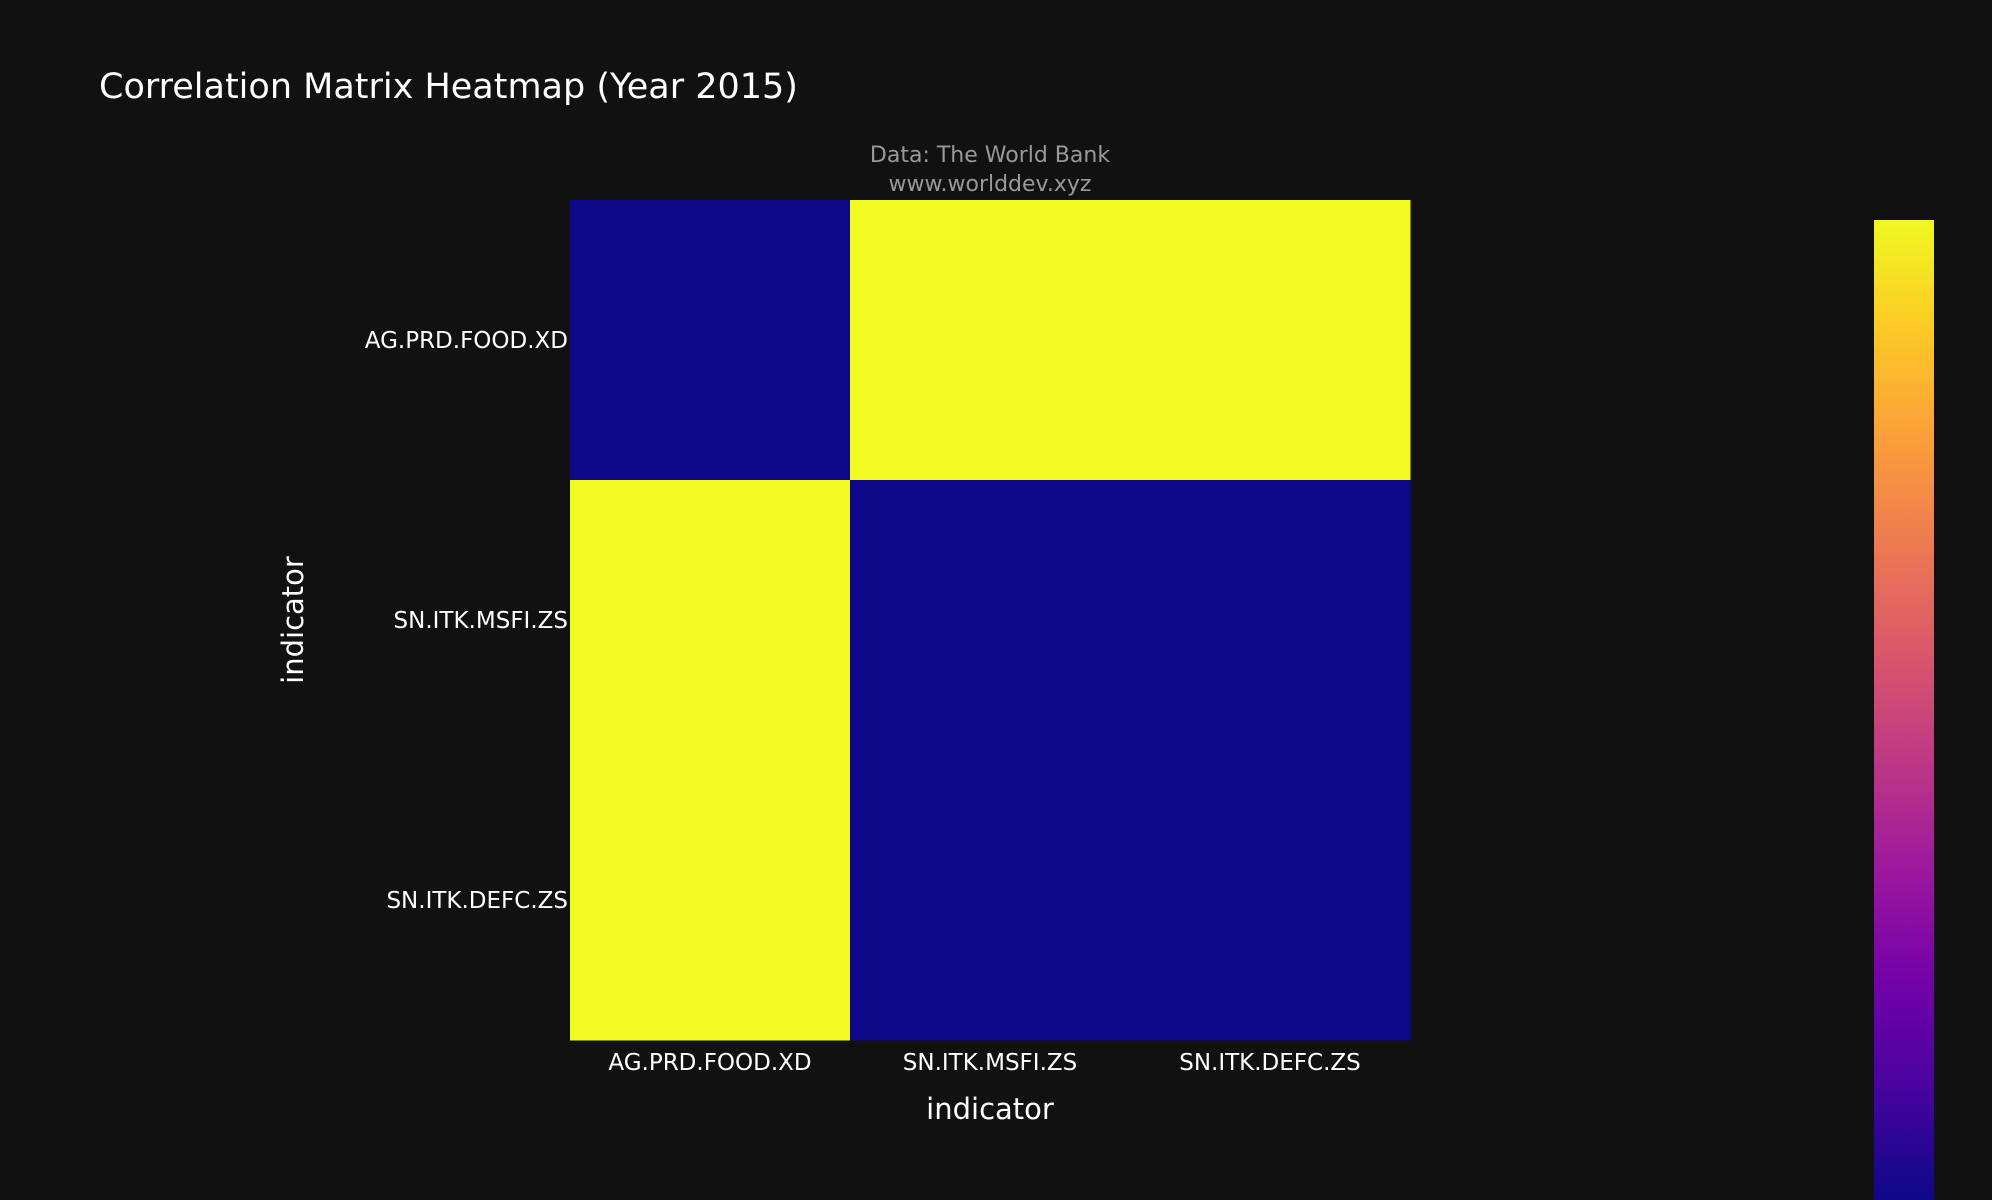  What do you see at coordinates (990, 1063) in the screenshot?
I see `x-tick-label: SN.ITK.MSFI.ZS` at bounding box center [990, 1063].